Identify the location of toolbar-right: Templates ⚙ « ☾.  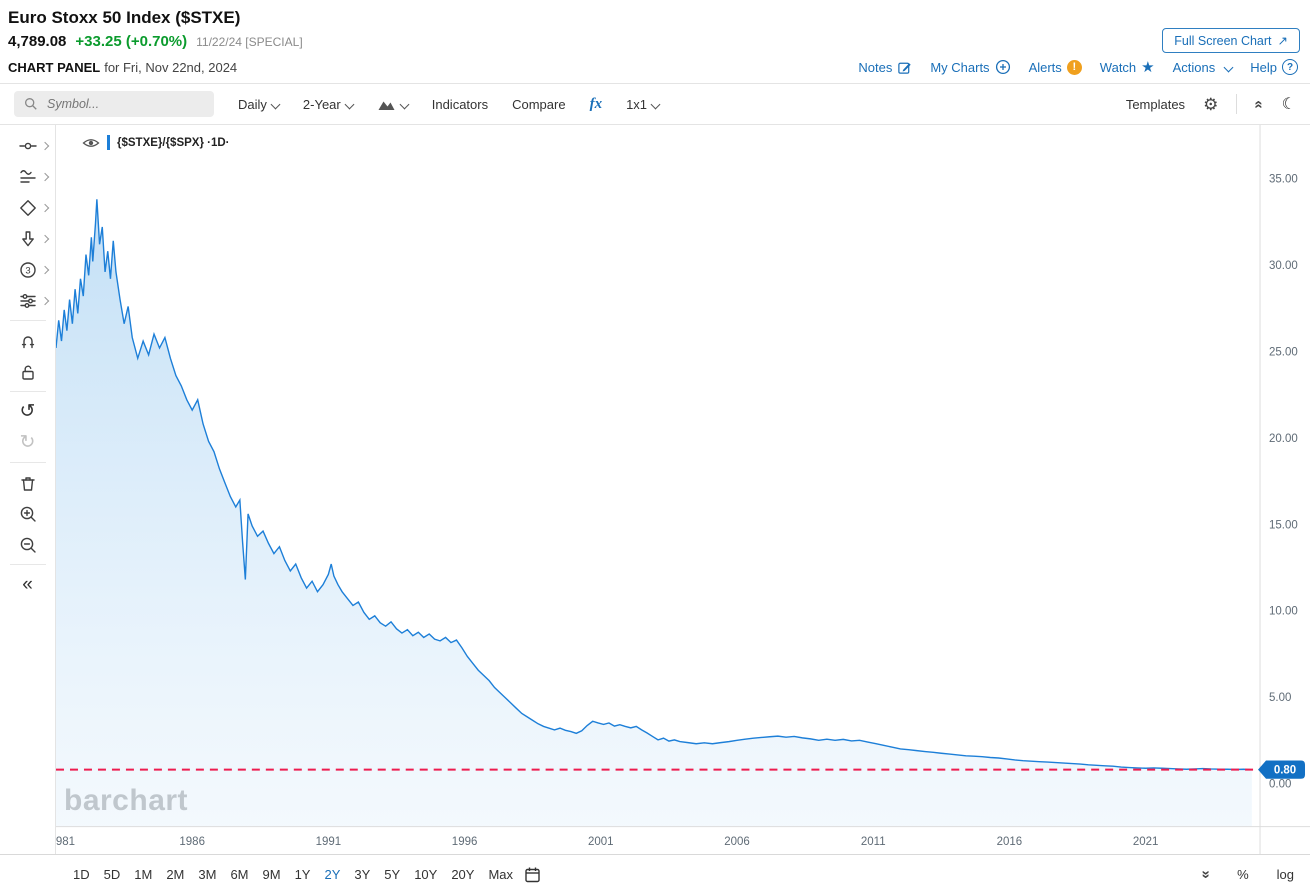
(1211, 104).